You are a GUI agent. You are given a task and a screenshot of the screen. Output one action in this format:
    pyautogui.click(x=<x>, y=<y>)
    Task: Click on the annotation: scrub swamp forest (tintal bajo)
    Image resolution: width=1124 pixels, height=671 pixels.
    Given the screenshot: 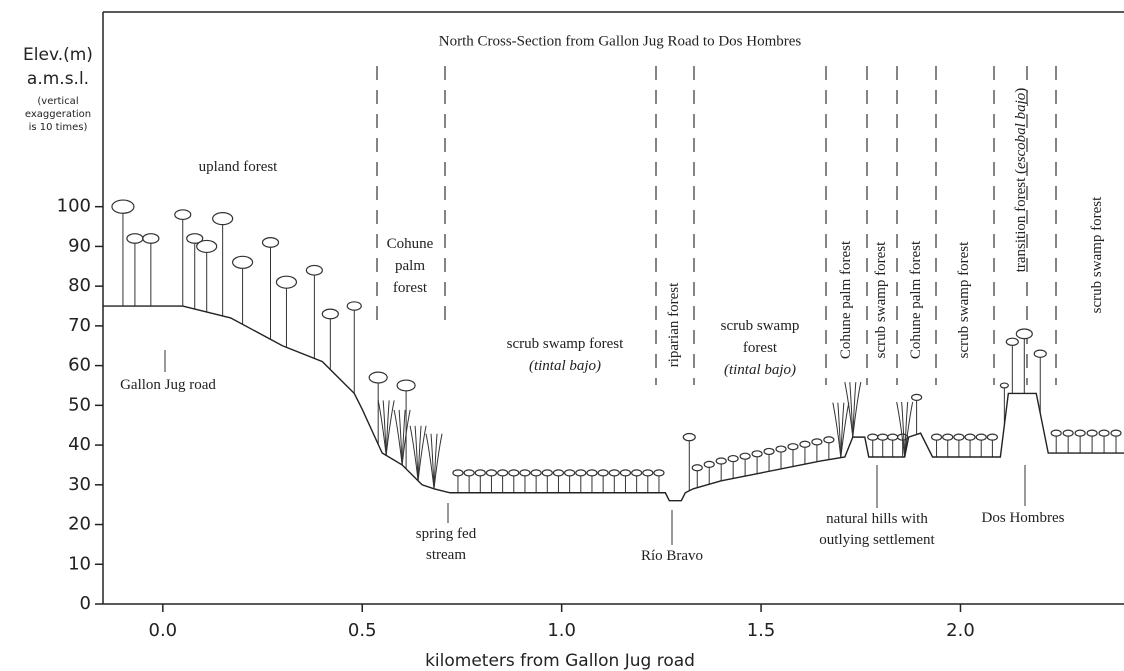 What is the action you would take?
    pyautogui.click(x=760, y=348)
    